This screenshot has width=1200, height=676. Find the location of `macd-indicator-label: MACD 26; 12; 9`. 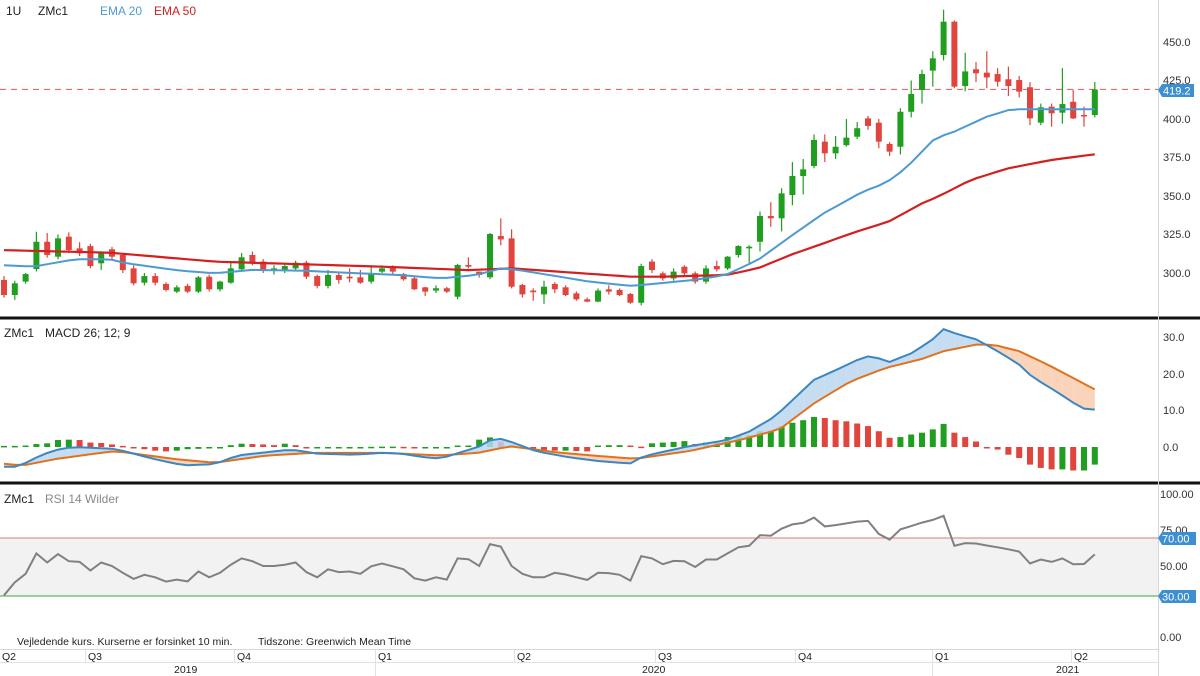

macd-indicator-label: MACD 26; 12; 9 is located at coordinates (88, 333).